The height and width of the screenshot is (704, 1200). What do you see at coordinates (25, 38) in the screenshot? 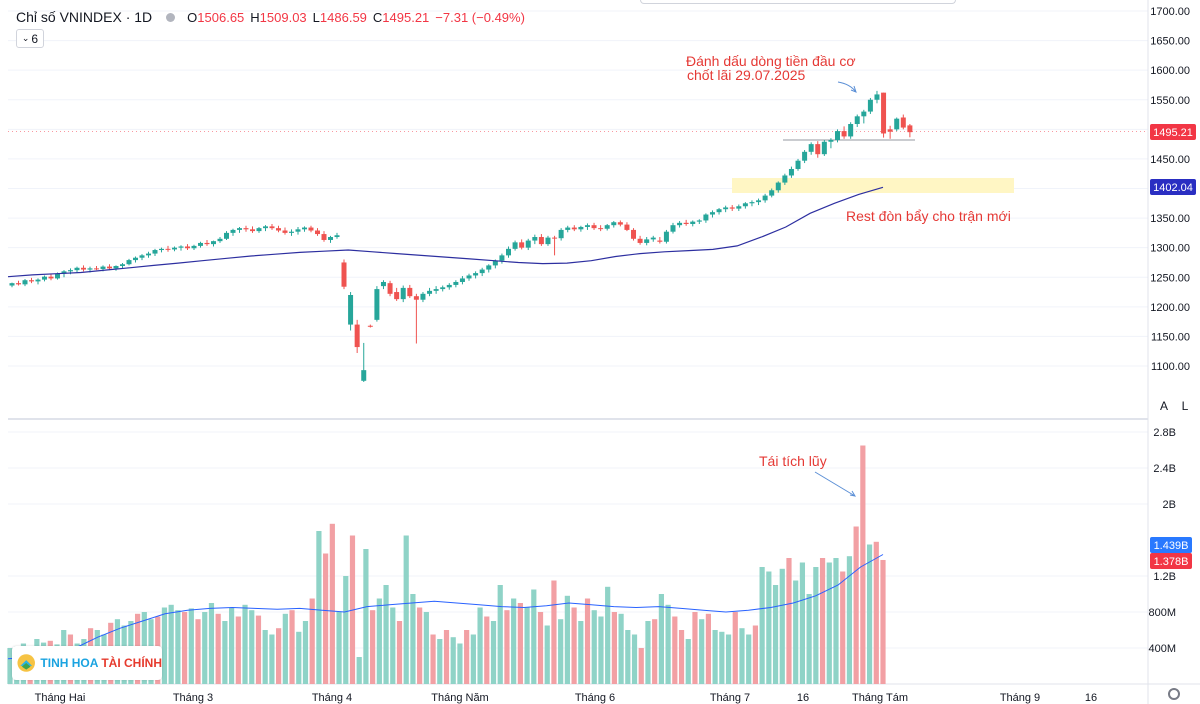
I see `chevron-down-icon: ⌄` at bounding box center [25, 38].